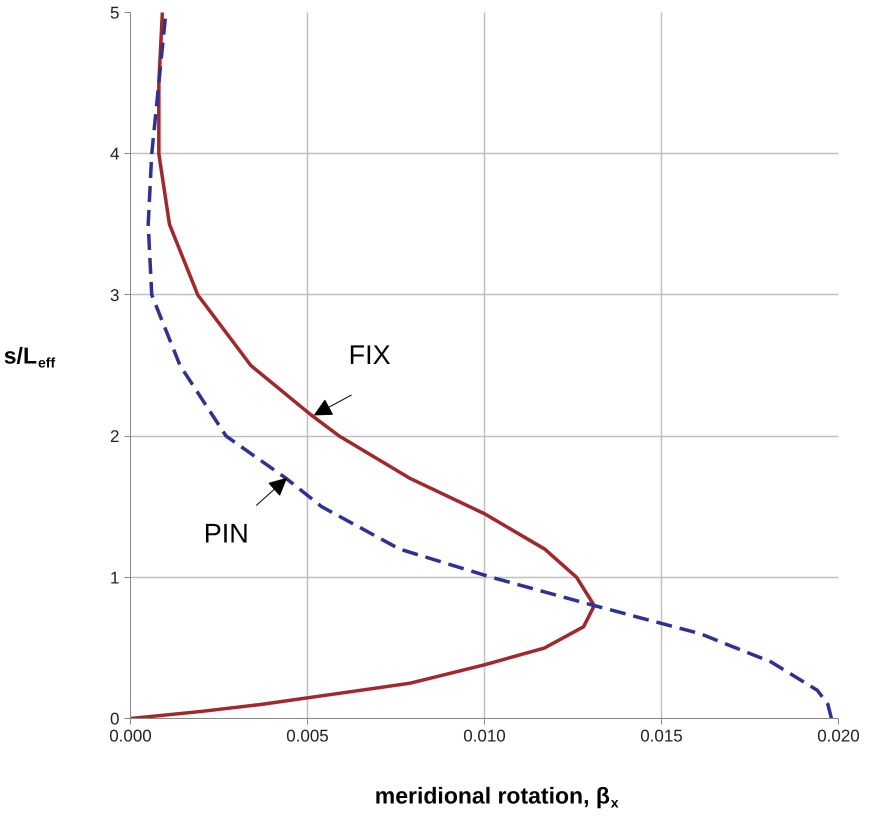 Image resolution: width=873 pixels, height=825 pixels. What do you see at coordinates (115, 578) in the screenshot?
I see `y-tick-label: 1` at bounding box center [115, 578].